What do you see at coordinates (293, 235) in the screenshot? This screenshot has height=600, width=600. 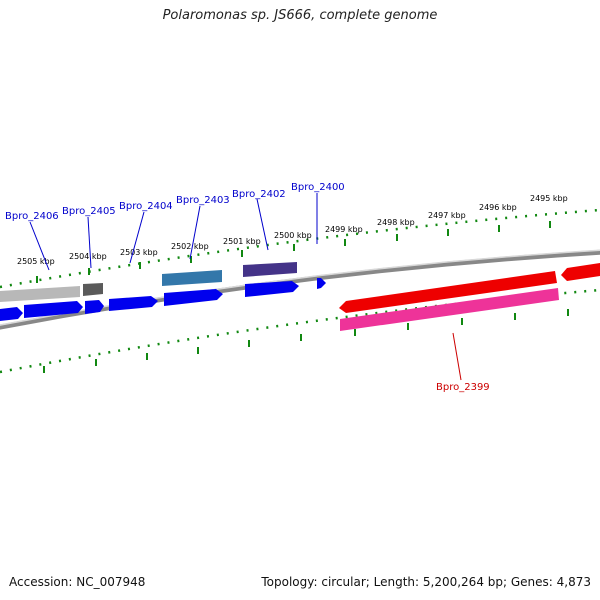 I see `scale-label: 2500 kbp` at bounding box center [293, 235].